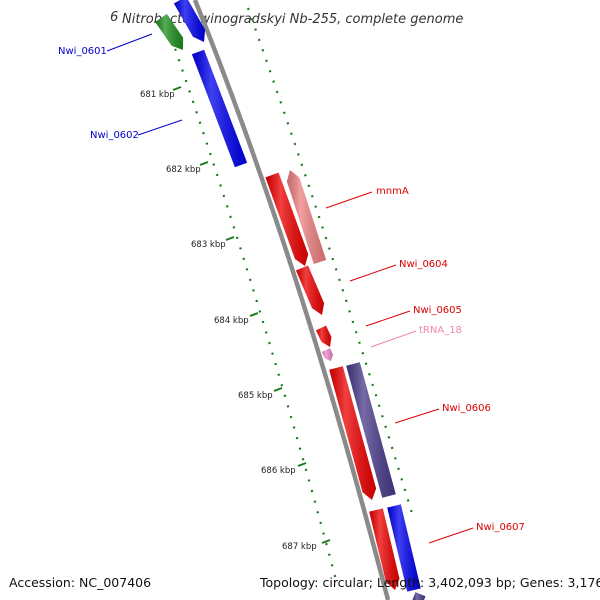  I want to click on leader-line-purple, so click(417, 416).